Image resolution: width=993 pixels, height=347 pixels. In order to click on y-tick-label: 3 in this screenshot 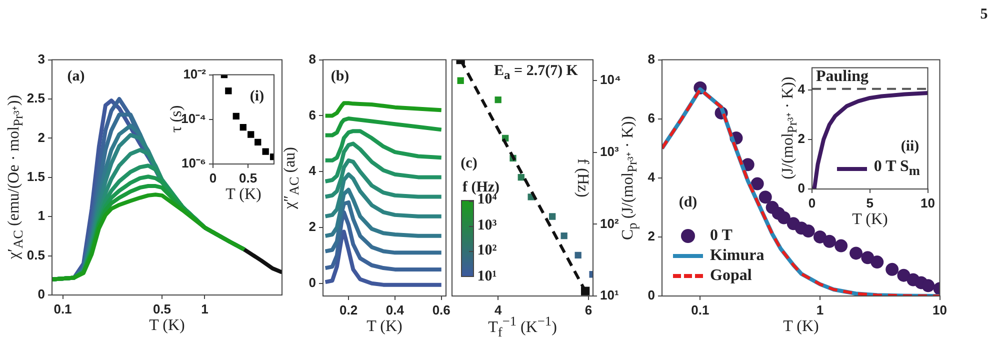, I will do `click(41, 58)`.